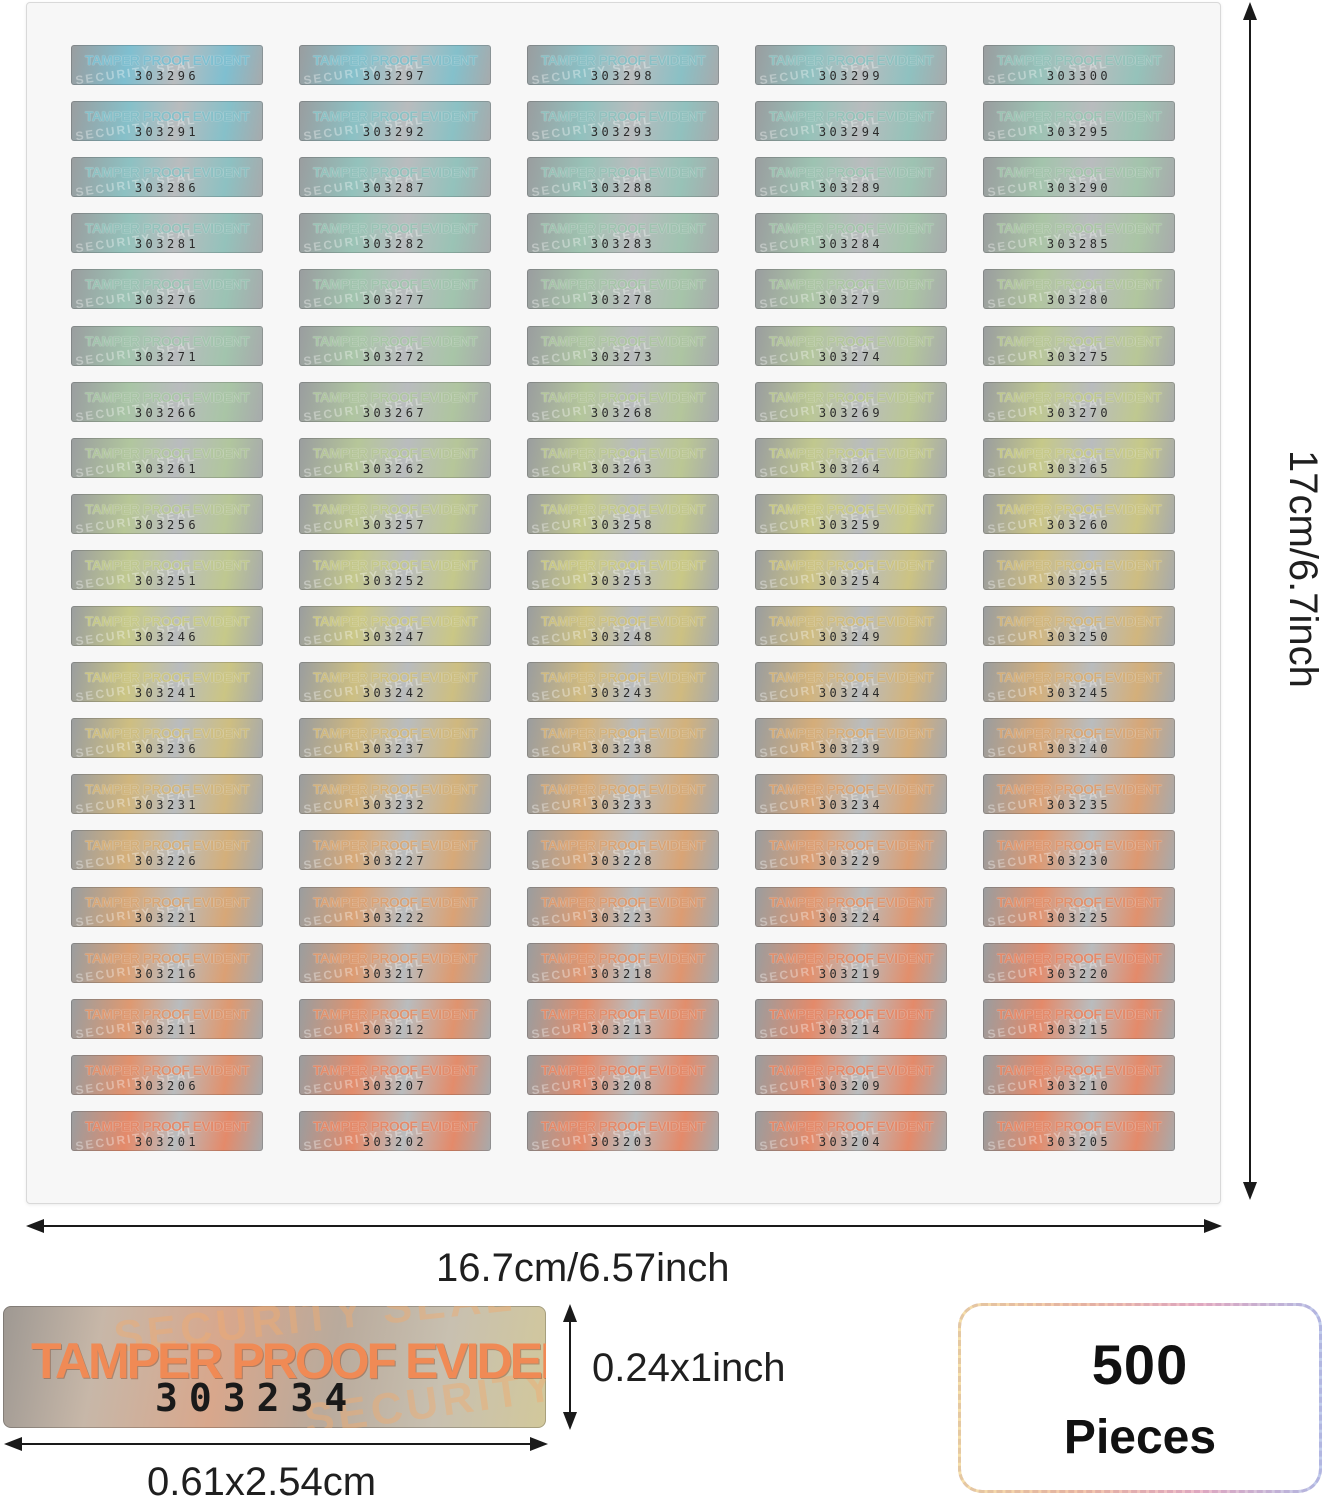 The height and width of the screenshot is (1505, 1343). I want to click on security-label: SECURITY SEAL TAMPER PROOF EVIDENT 303292, so click(395, 121).